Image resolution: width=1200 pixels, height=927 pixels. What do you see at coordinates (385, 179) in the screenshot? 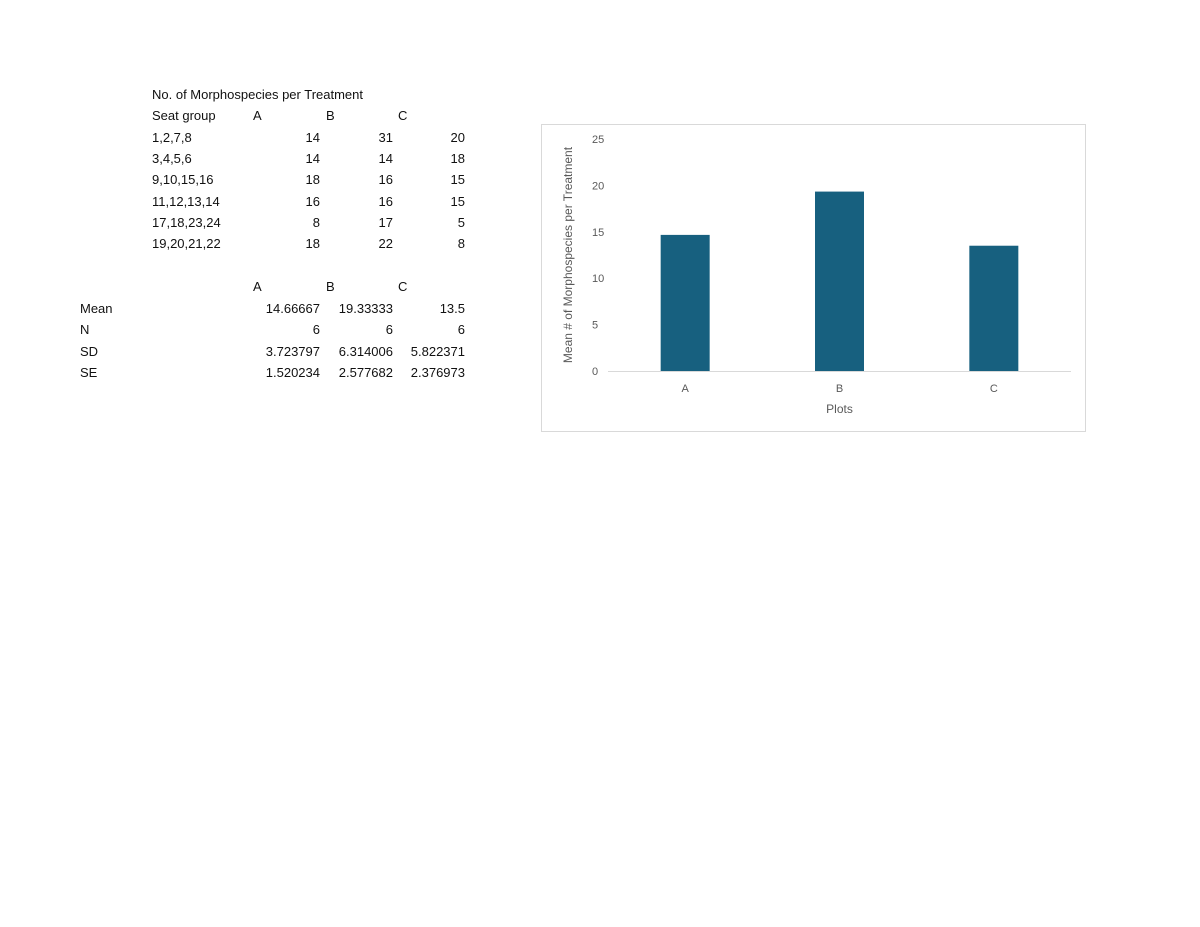
I see `table1-row-3-b: 16` at bounding box center [385, 179].